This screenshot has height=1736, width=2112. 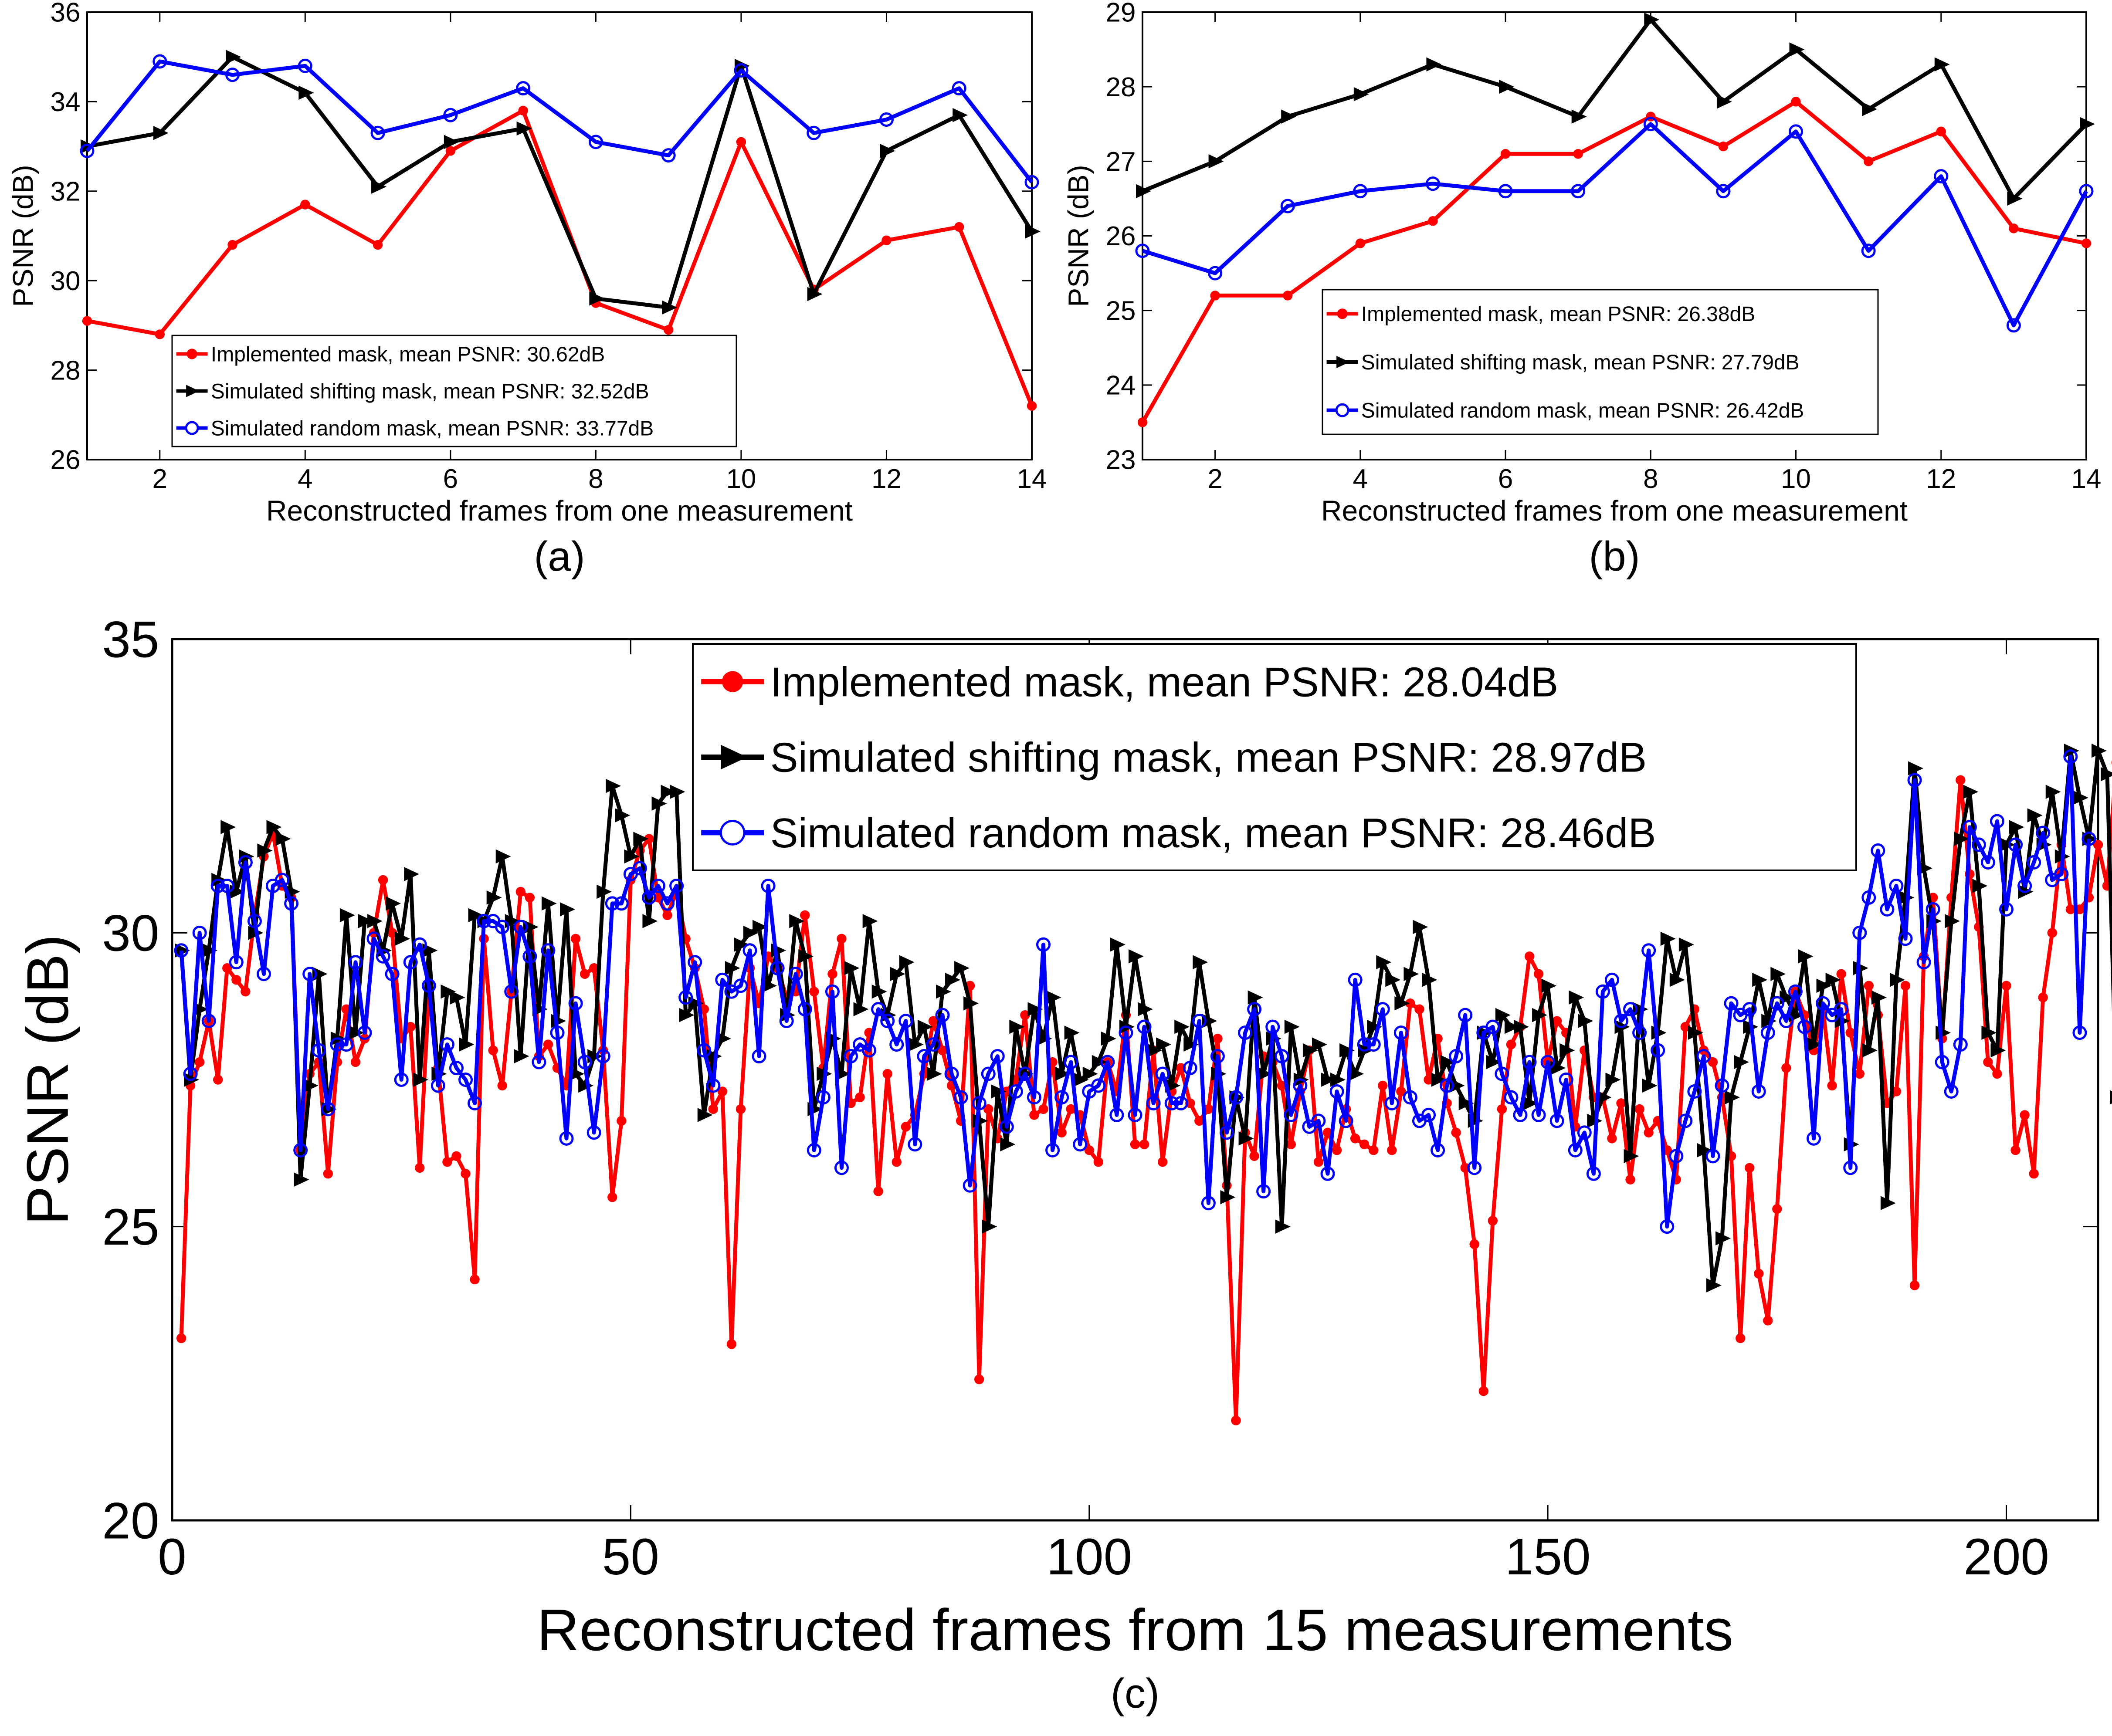 I want to click on x-tick-label: 4, so click(x=305, y=479).